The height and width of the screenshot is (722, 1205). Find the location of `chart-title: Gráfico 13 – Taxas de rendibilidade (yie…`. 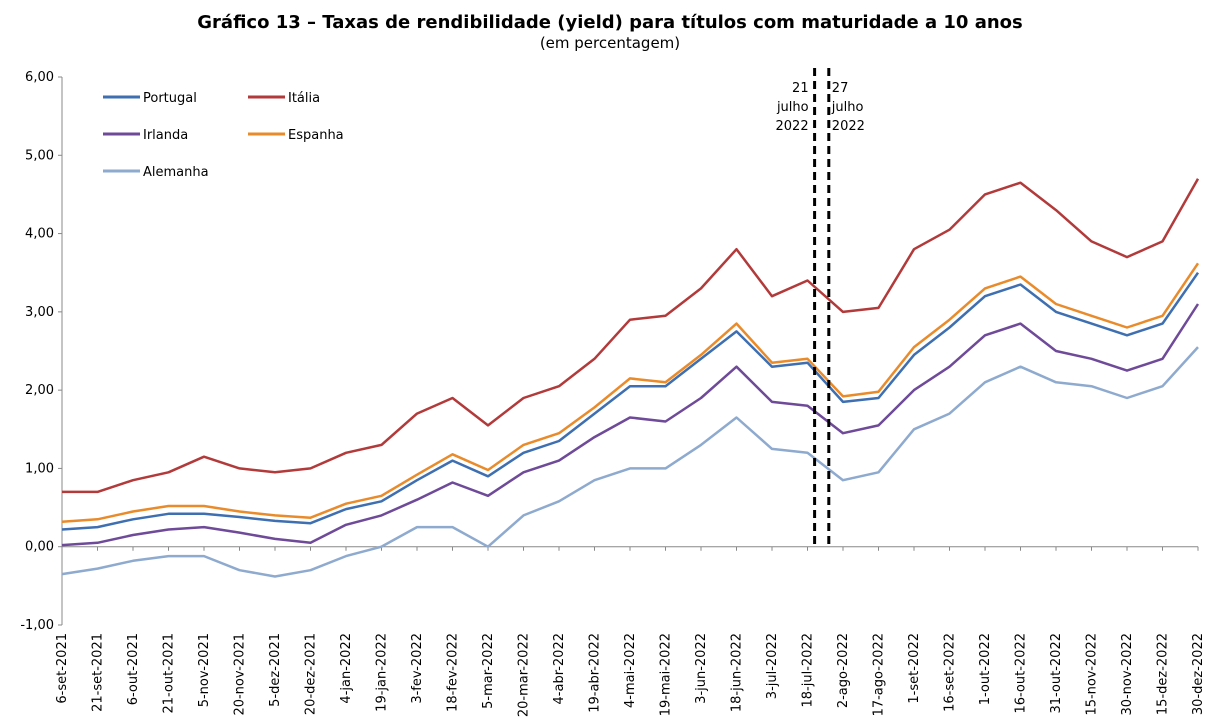

chart-title: Gráfico 13 – Taxas de rendibilidade (yie… is located at coordinates (609, 22).